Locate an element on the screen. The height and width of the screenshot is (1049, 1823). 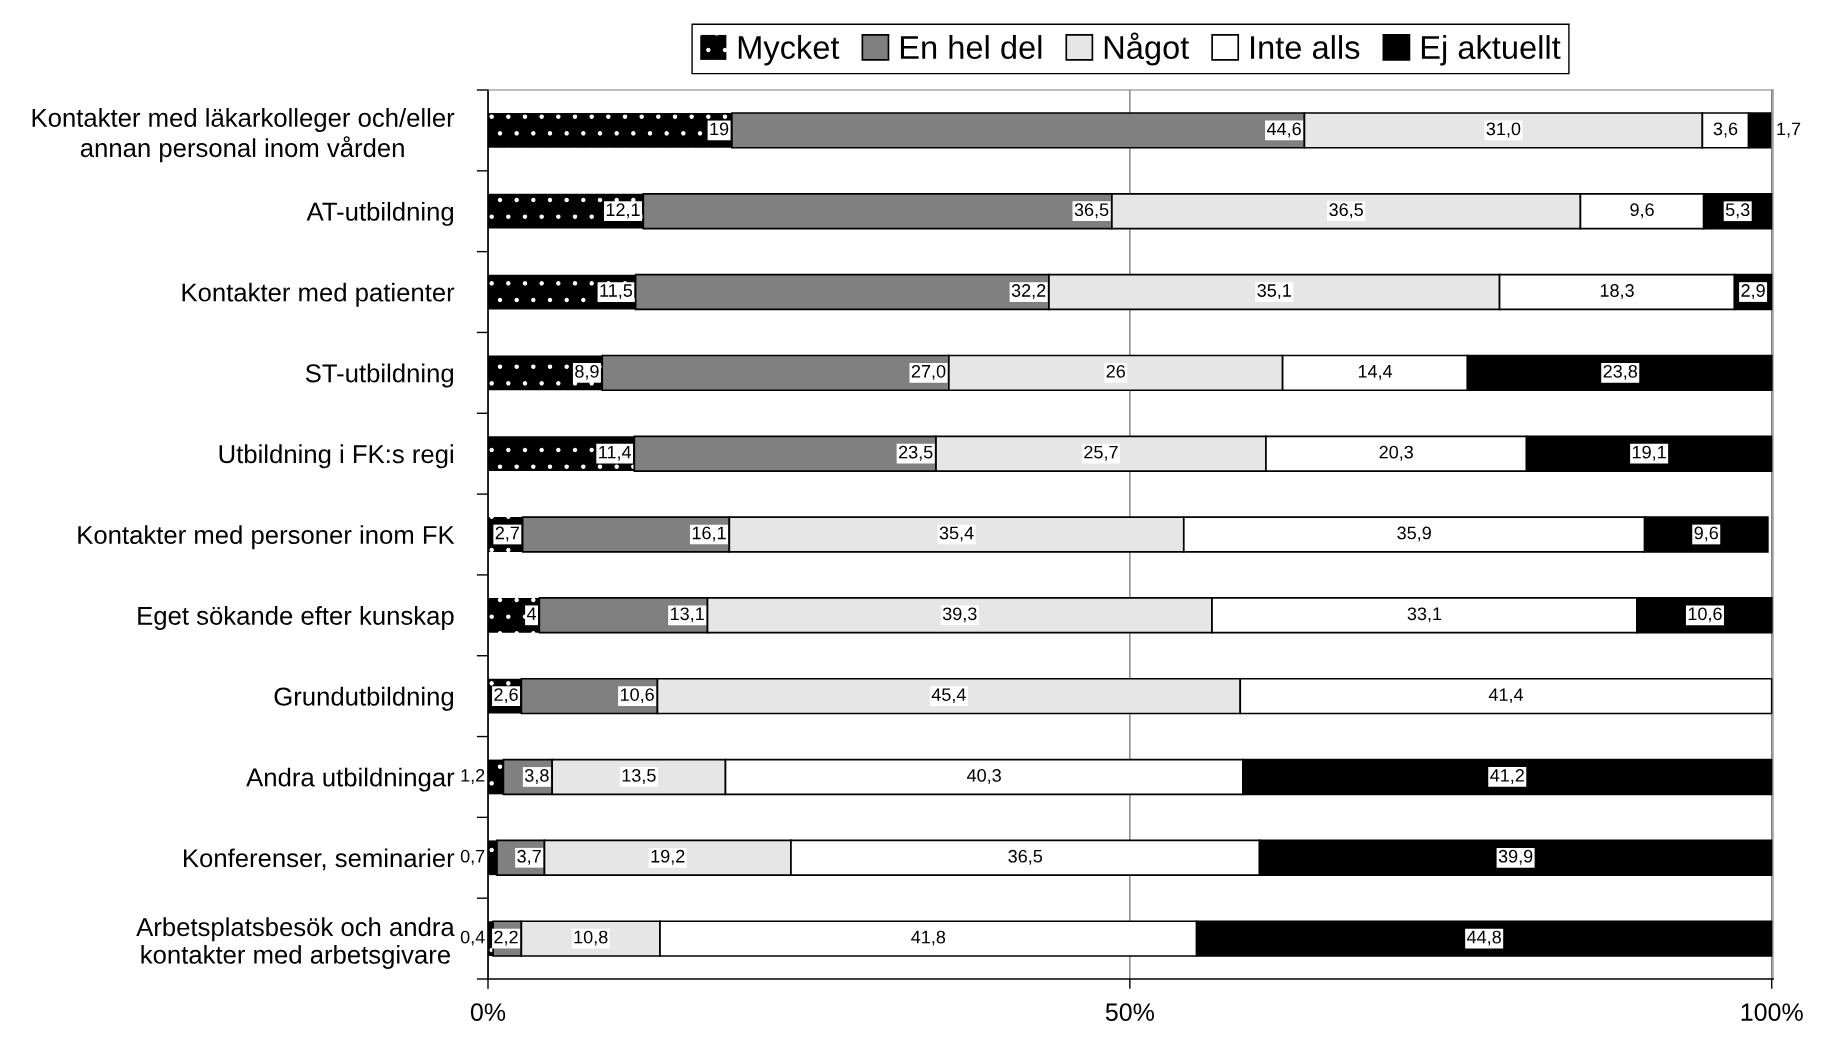
data-label: 44,8 is located at coordinates (1484, 938).